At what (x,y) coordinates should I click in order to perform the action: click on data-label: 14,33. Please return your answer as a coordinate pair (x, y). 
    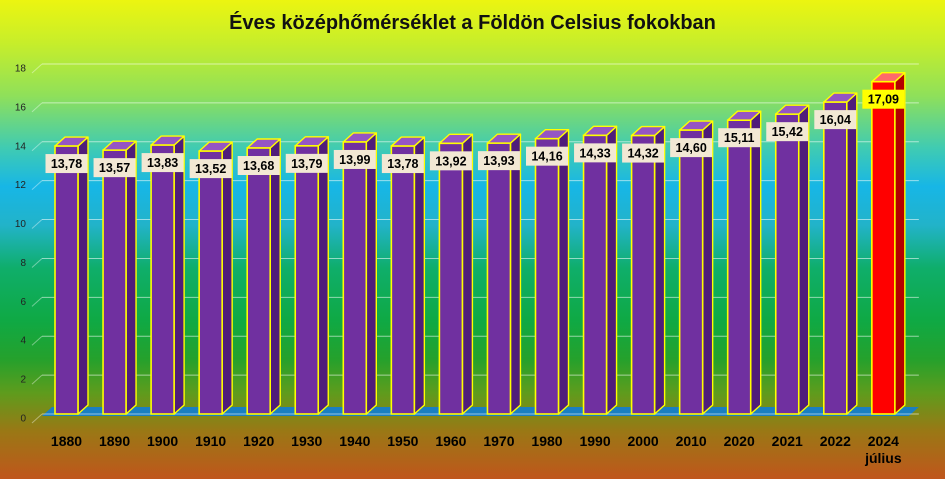
    Looking at the image, I should click on (594, 153).